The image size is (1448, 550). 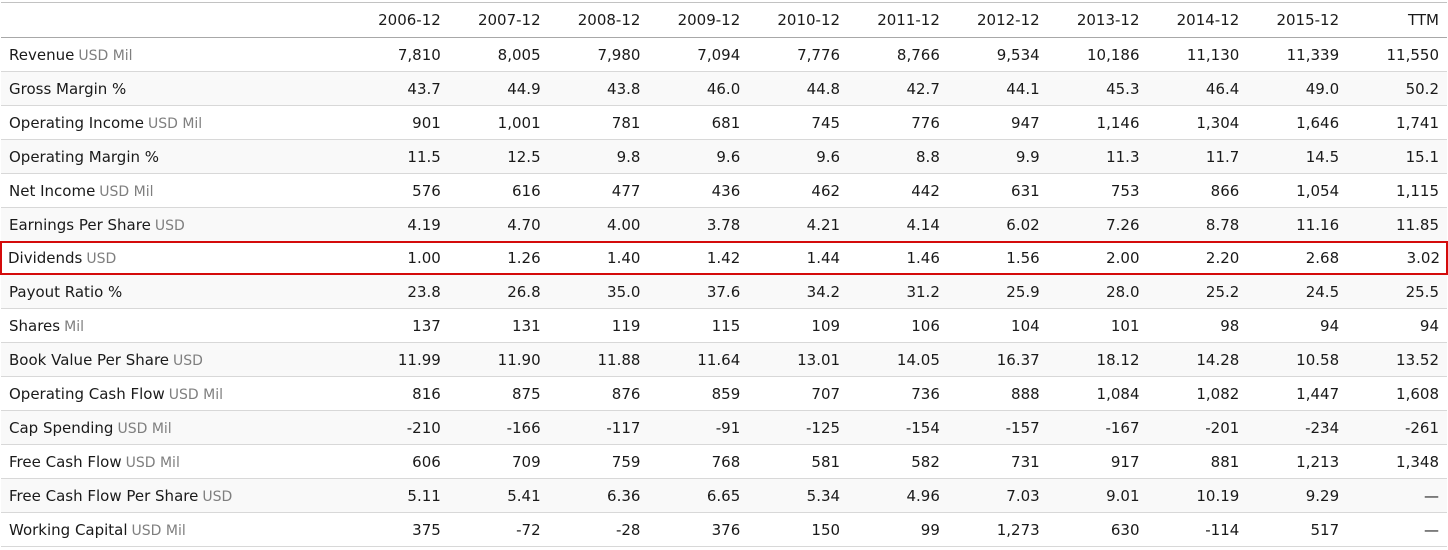 What do you see at coordinates (997, 359) in the screenshot?
I see `value-cell: 16.37` at bounding box center [997, 359].